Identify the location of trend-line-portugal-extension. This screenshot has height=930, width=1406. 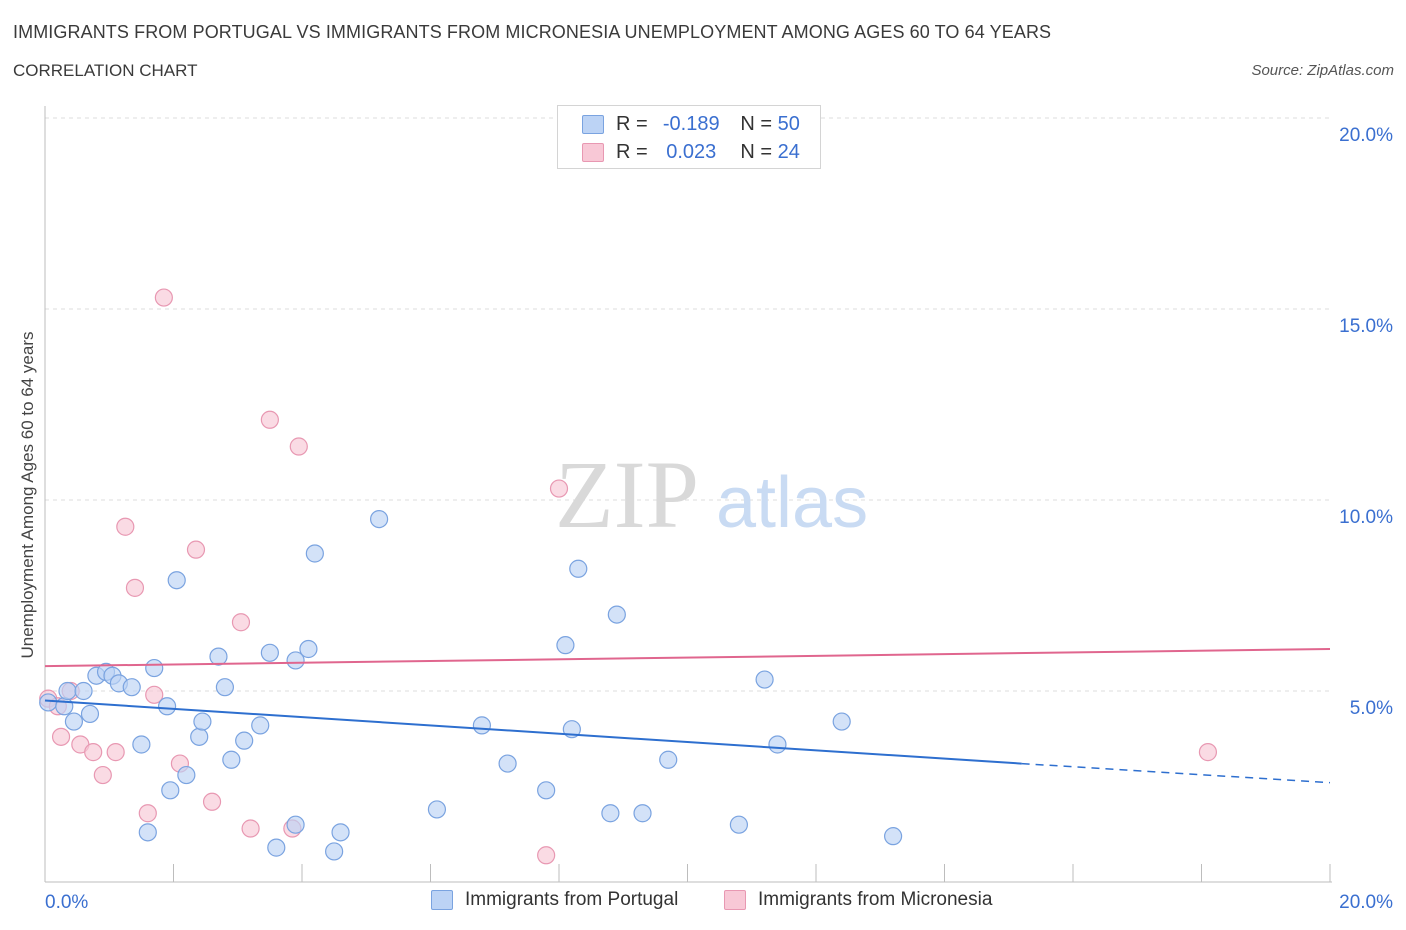
(1176, 773).